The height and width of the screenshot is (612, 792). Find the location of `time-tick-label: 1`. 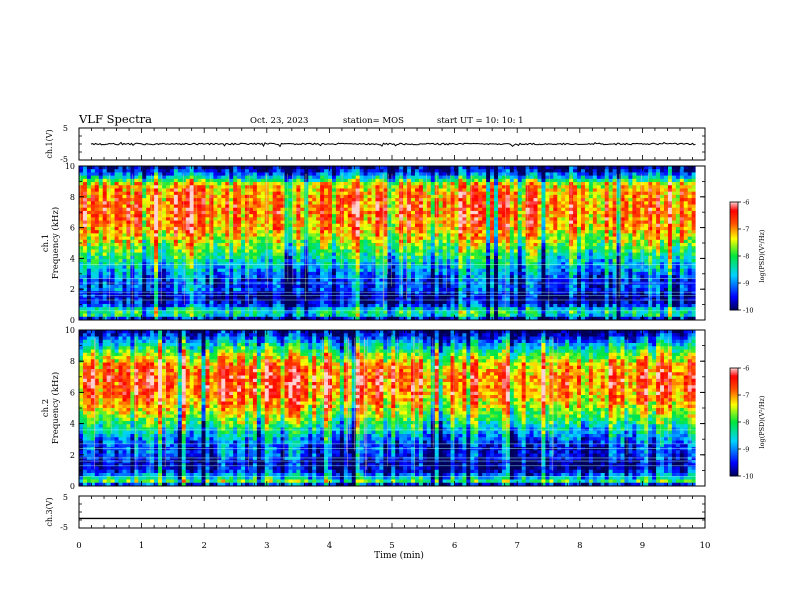

time-tick-label: 1 is located at coordinates (141, 546).